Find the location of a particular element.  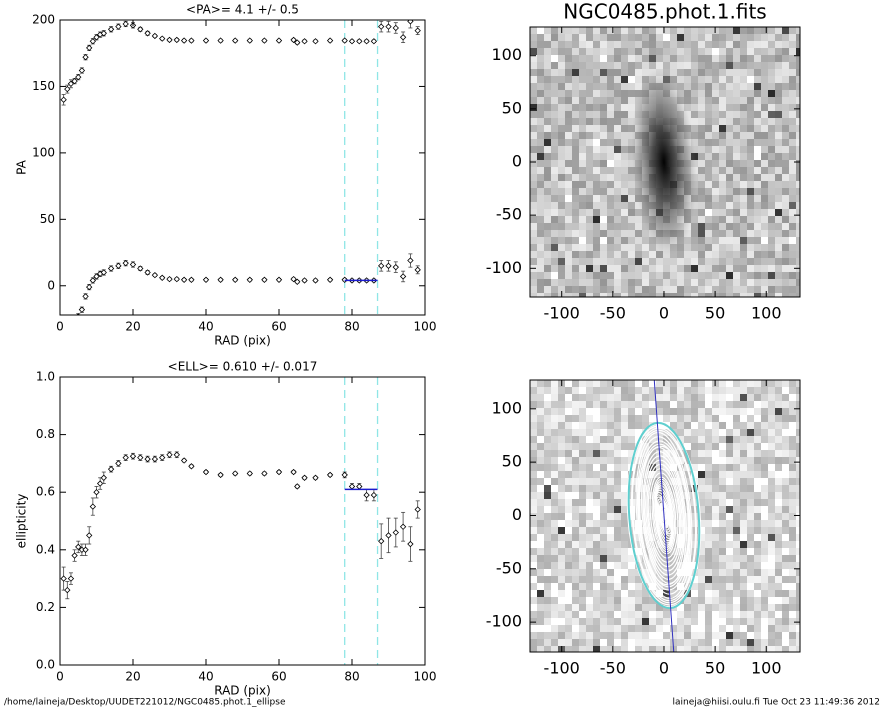

y-axis-label: PA is located at coordinates (22, 166).